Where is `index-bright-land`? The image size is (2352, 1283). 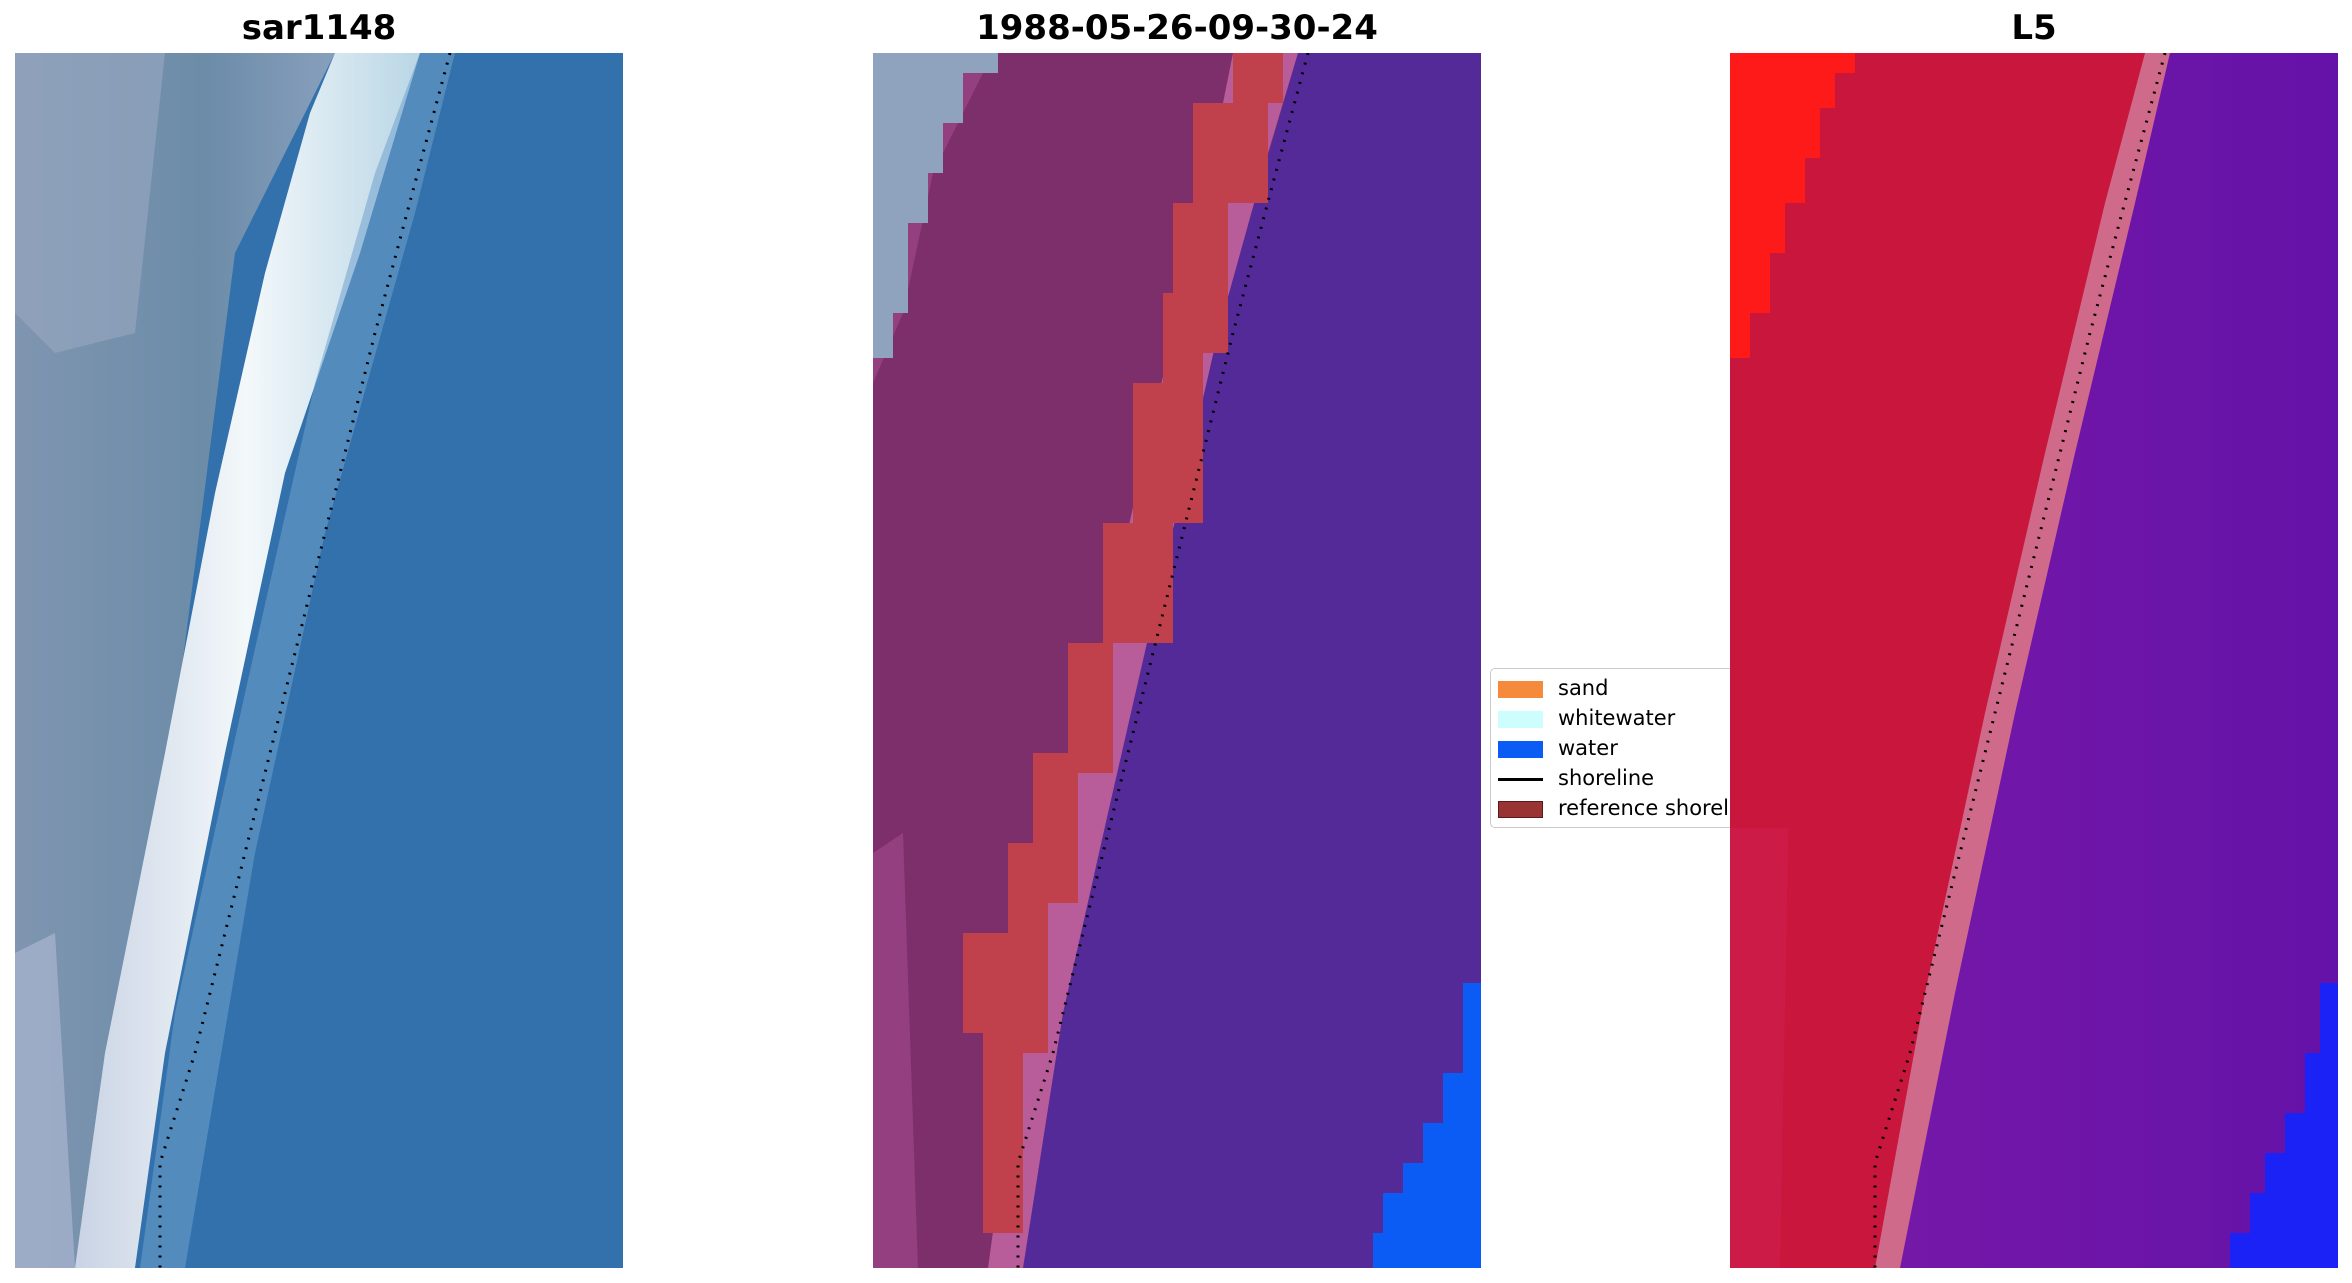
index-bright-land is located at coordinates (1792, 205).